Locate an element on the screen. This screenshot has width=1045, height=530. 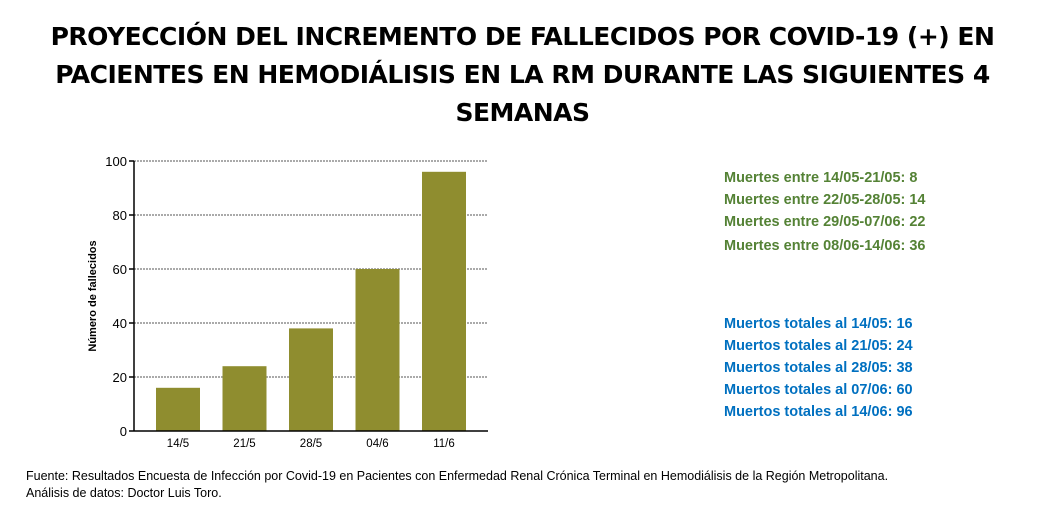
total-death-item: Muertos totales al 21/05: 24 is located at coordinates (818, 346).